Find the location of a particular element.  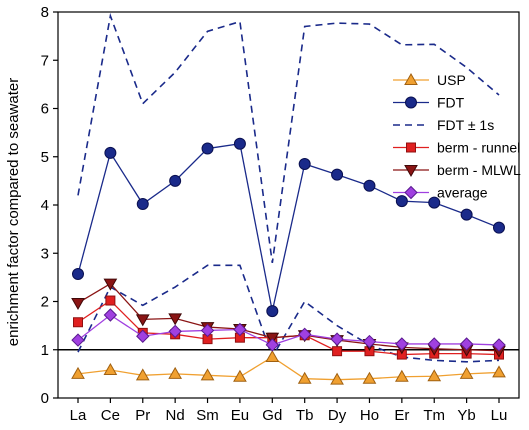

point-usp-ho is located at coordinates (369, 377).